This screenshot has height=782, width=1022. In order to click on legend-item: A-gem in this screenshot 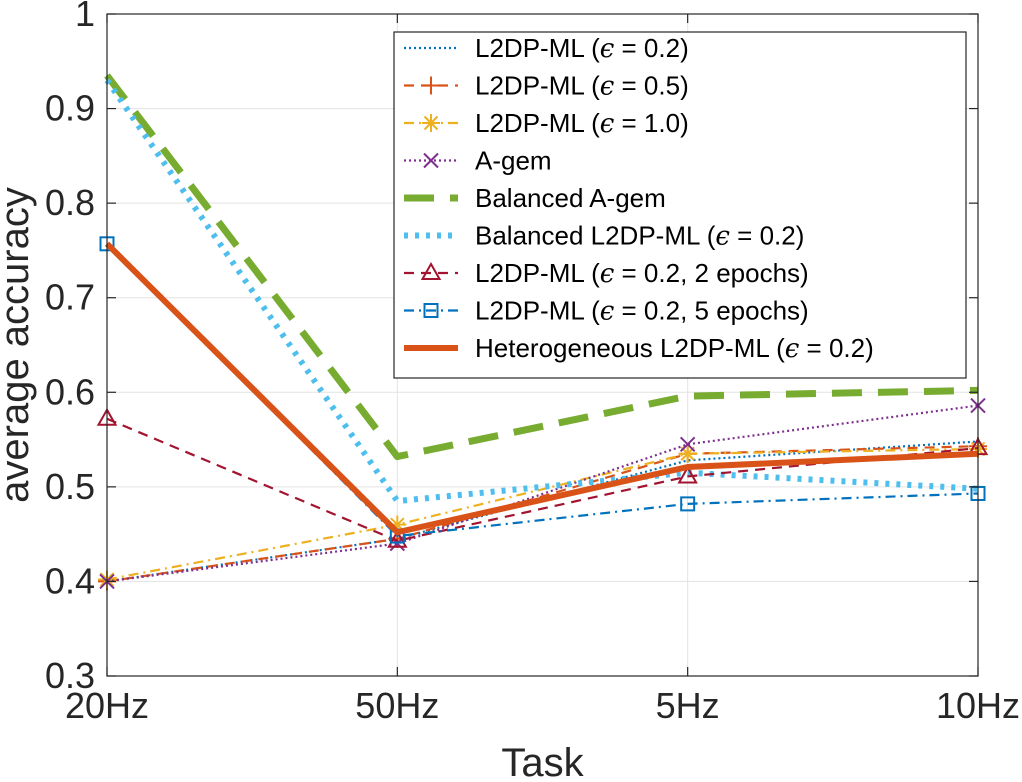, I will do `click(478, 161)`.